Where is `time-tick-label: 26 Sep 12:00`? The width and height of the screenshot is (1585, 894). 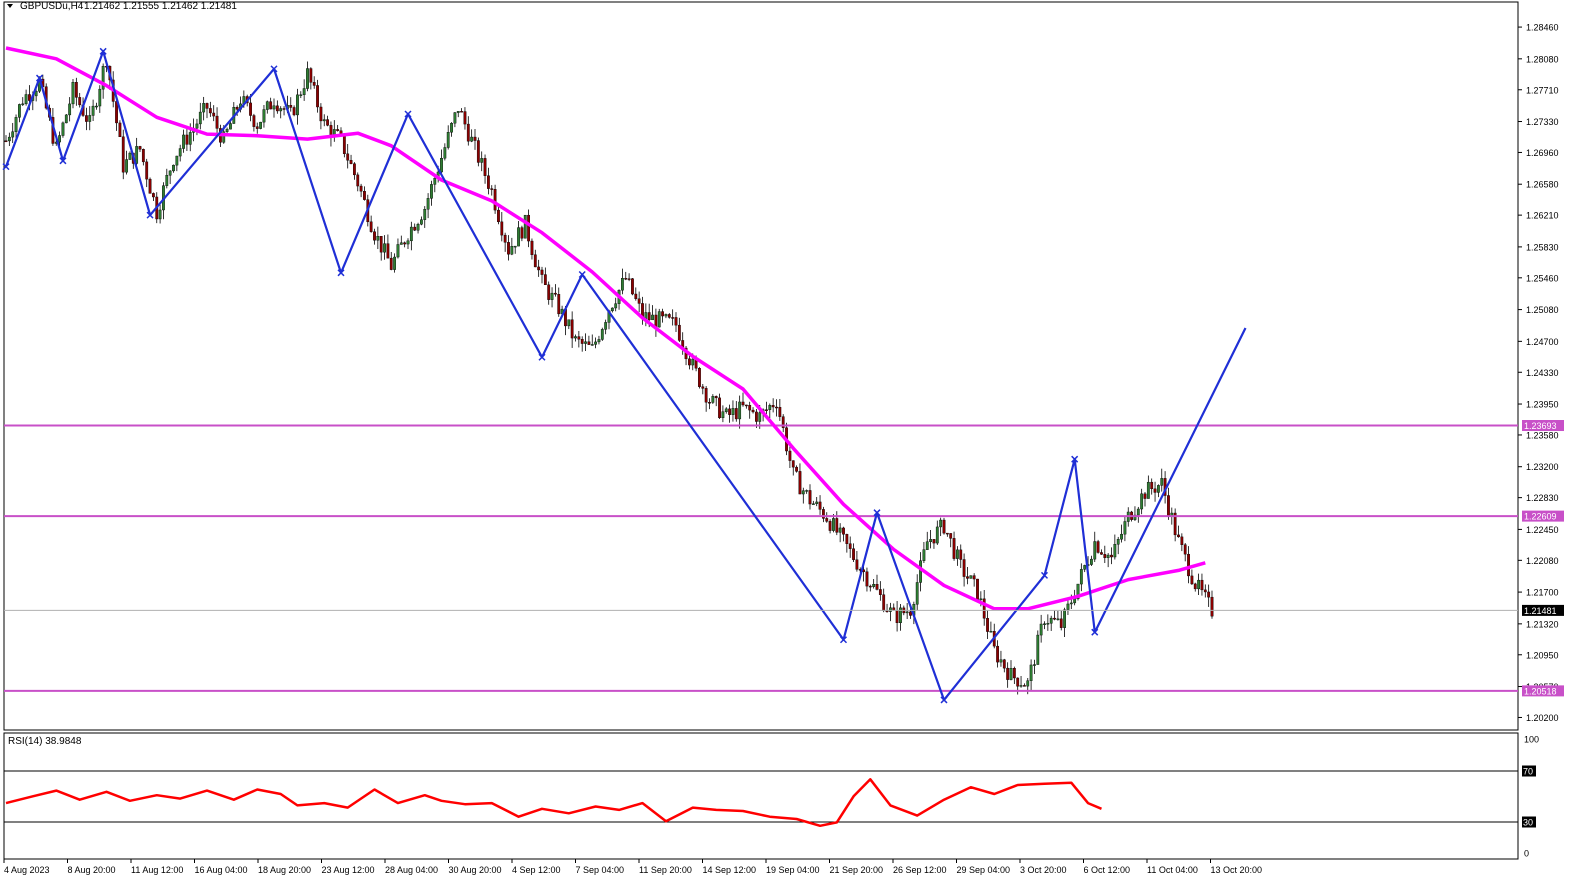
time-tick-label: 26 Sep 12:00 is located at coordinates (920, 870).